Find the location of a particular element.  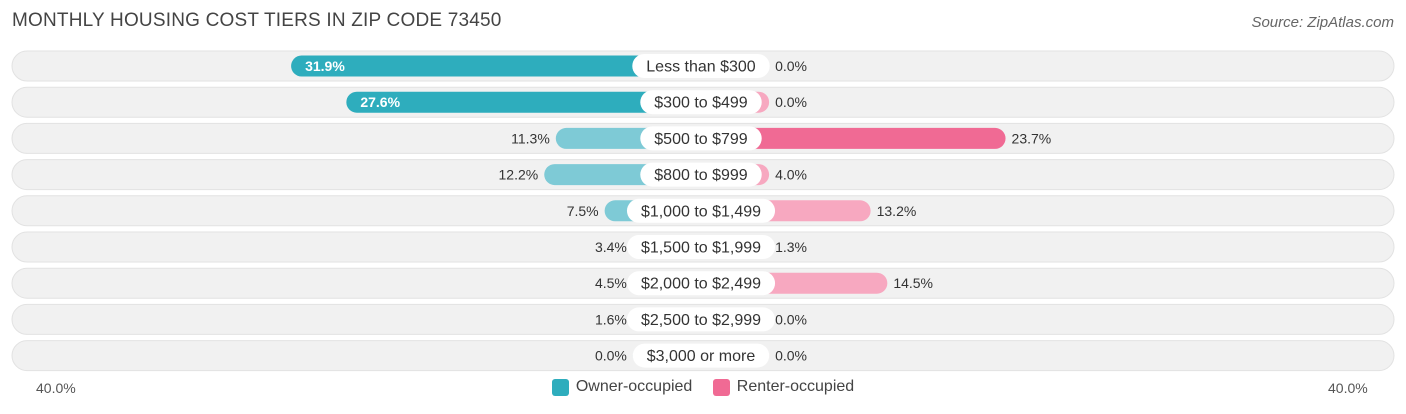

value-label-renter: 23.7% is located at coordinates (1032, 138).